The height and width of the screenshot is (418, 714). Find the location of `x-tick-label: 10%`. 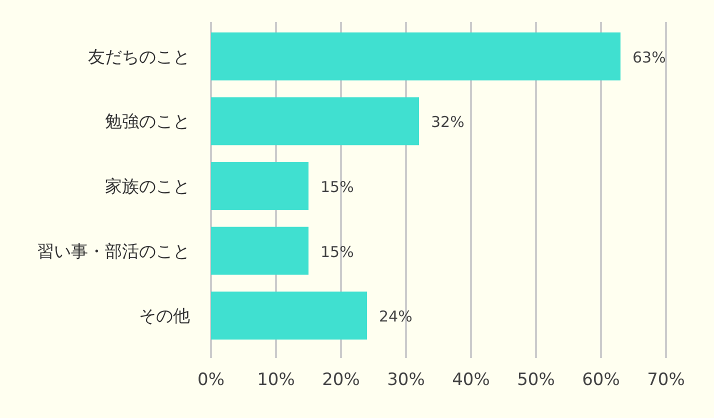

x-tick-label: 10% is located at coordinates (276, 380).